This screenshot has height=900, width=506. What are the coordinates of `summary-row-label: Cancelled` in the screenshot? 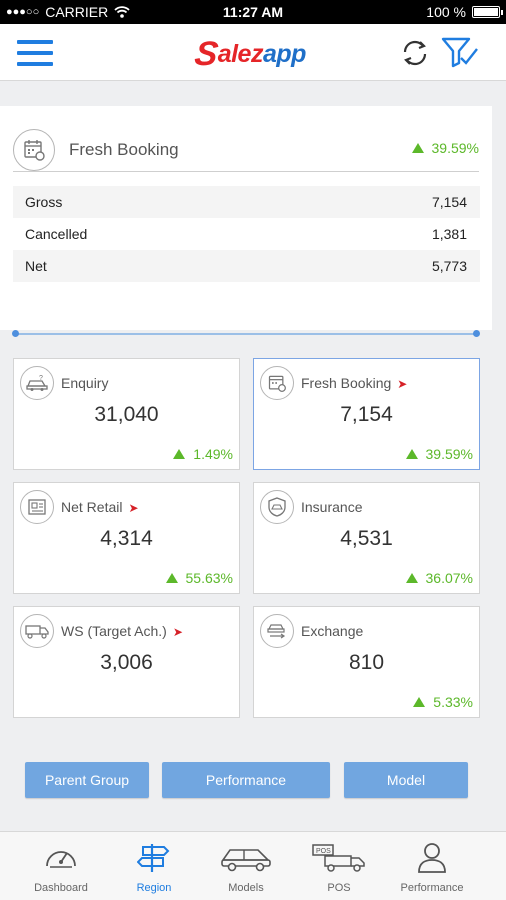 It's located at (56, 234).